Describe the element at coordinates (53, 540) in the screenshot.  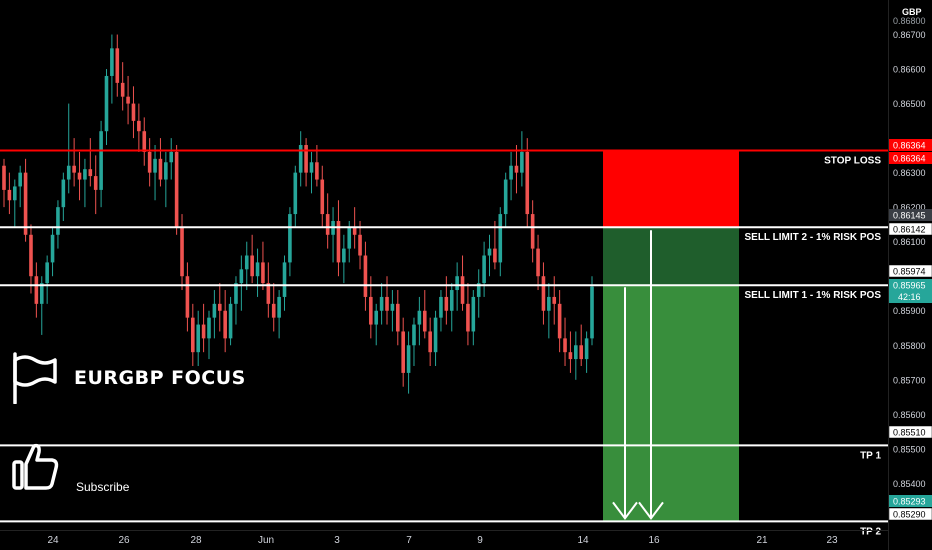
I see `x-tick-label: 24` at that location.